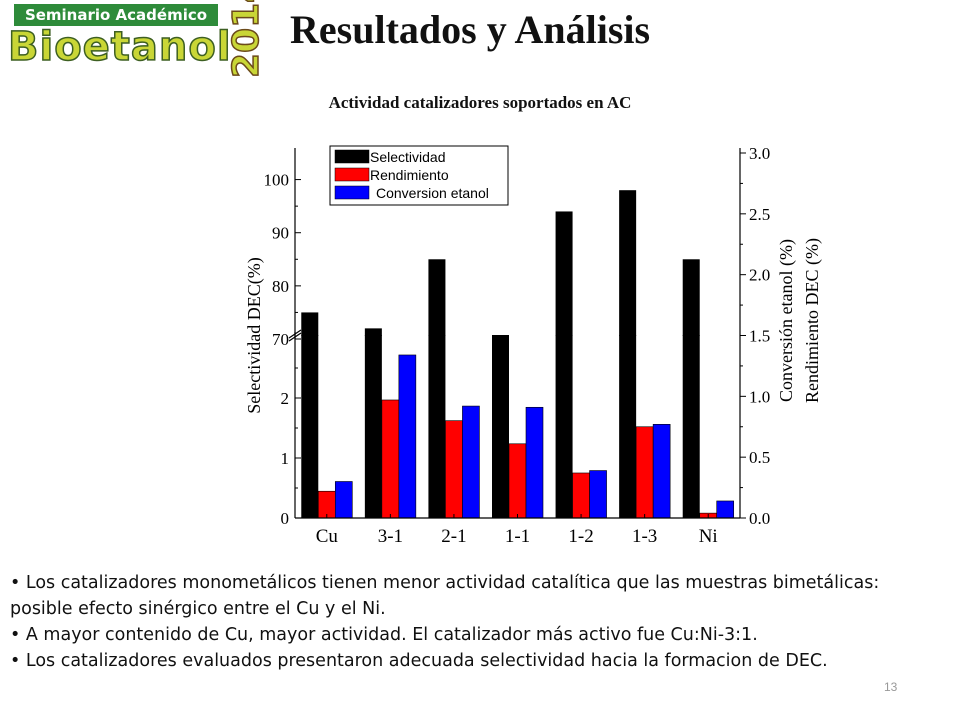 This screenshot has height=720, width=960. I want to click on y-tick-label-right: 1.0, so click(759, 396).